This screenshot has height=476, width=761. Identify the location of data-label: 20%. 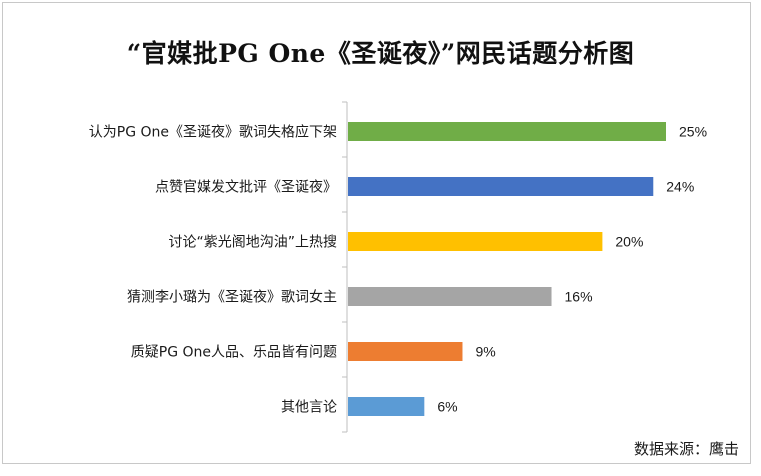
(629, 242).